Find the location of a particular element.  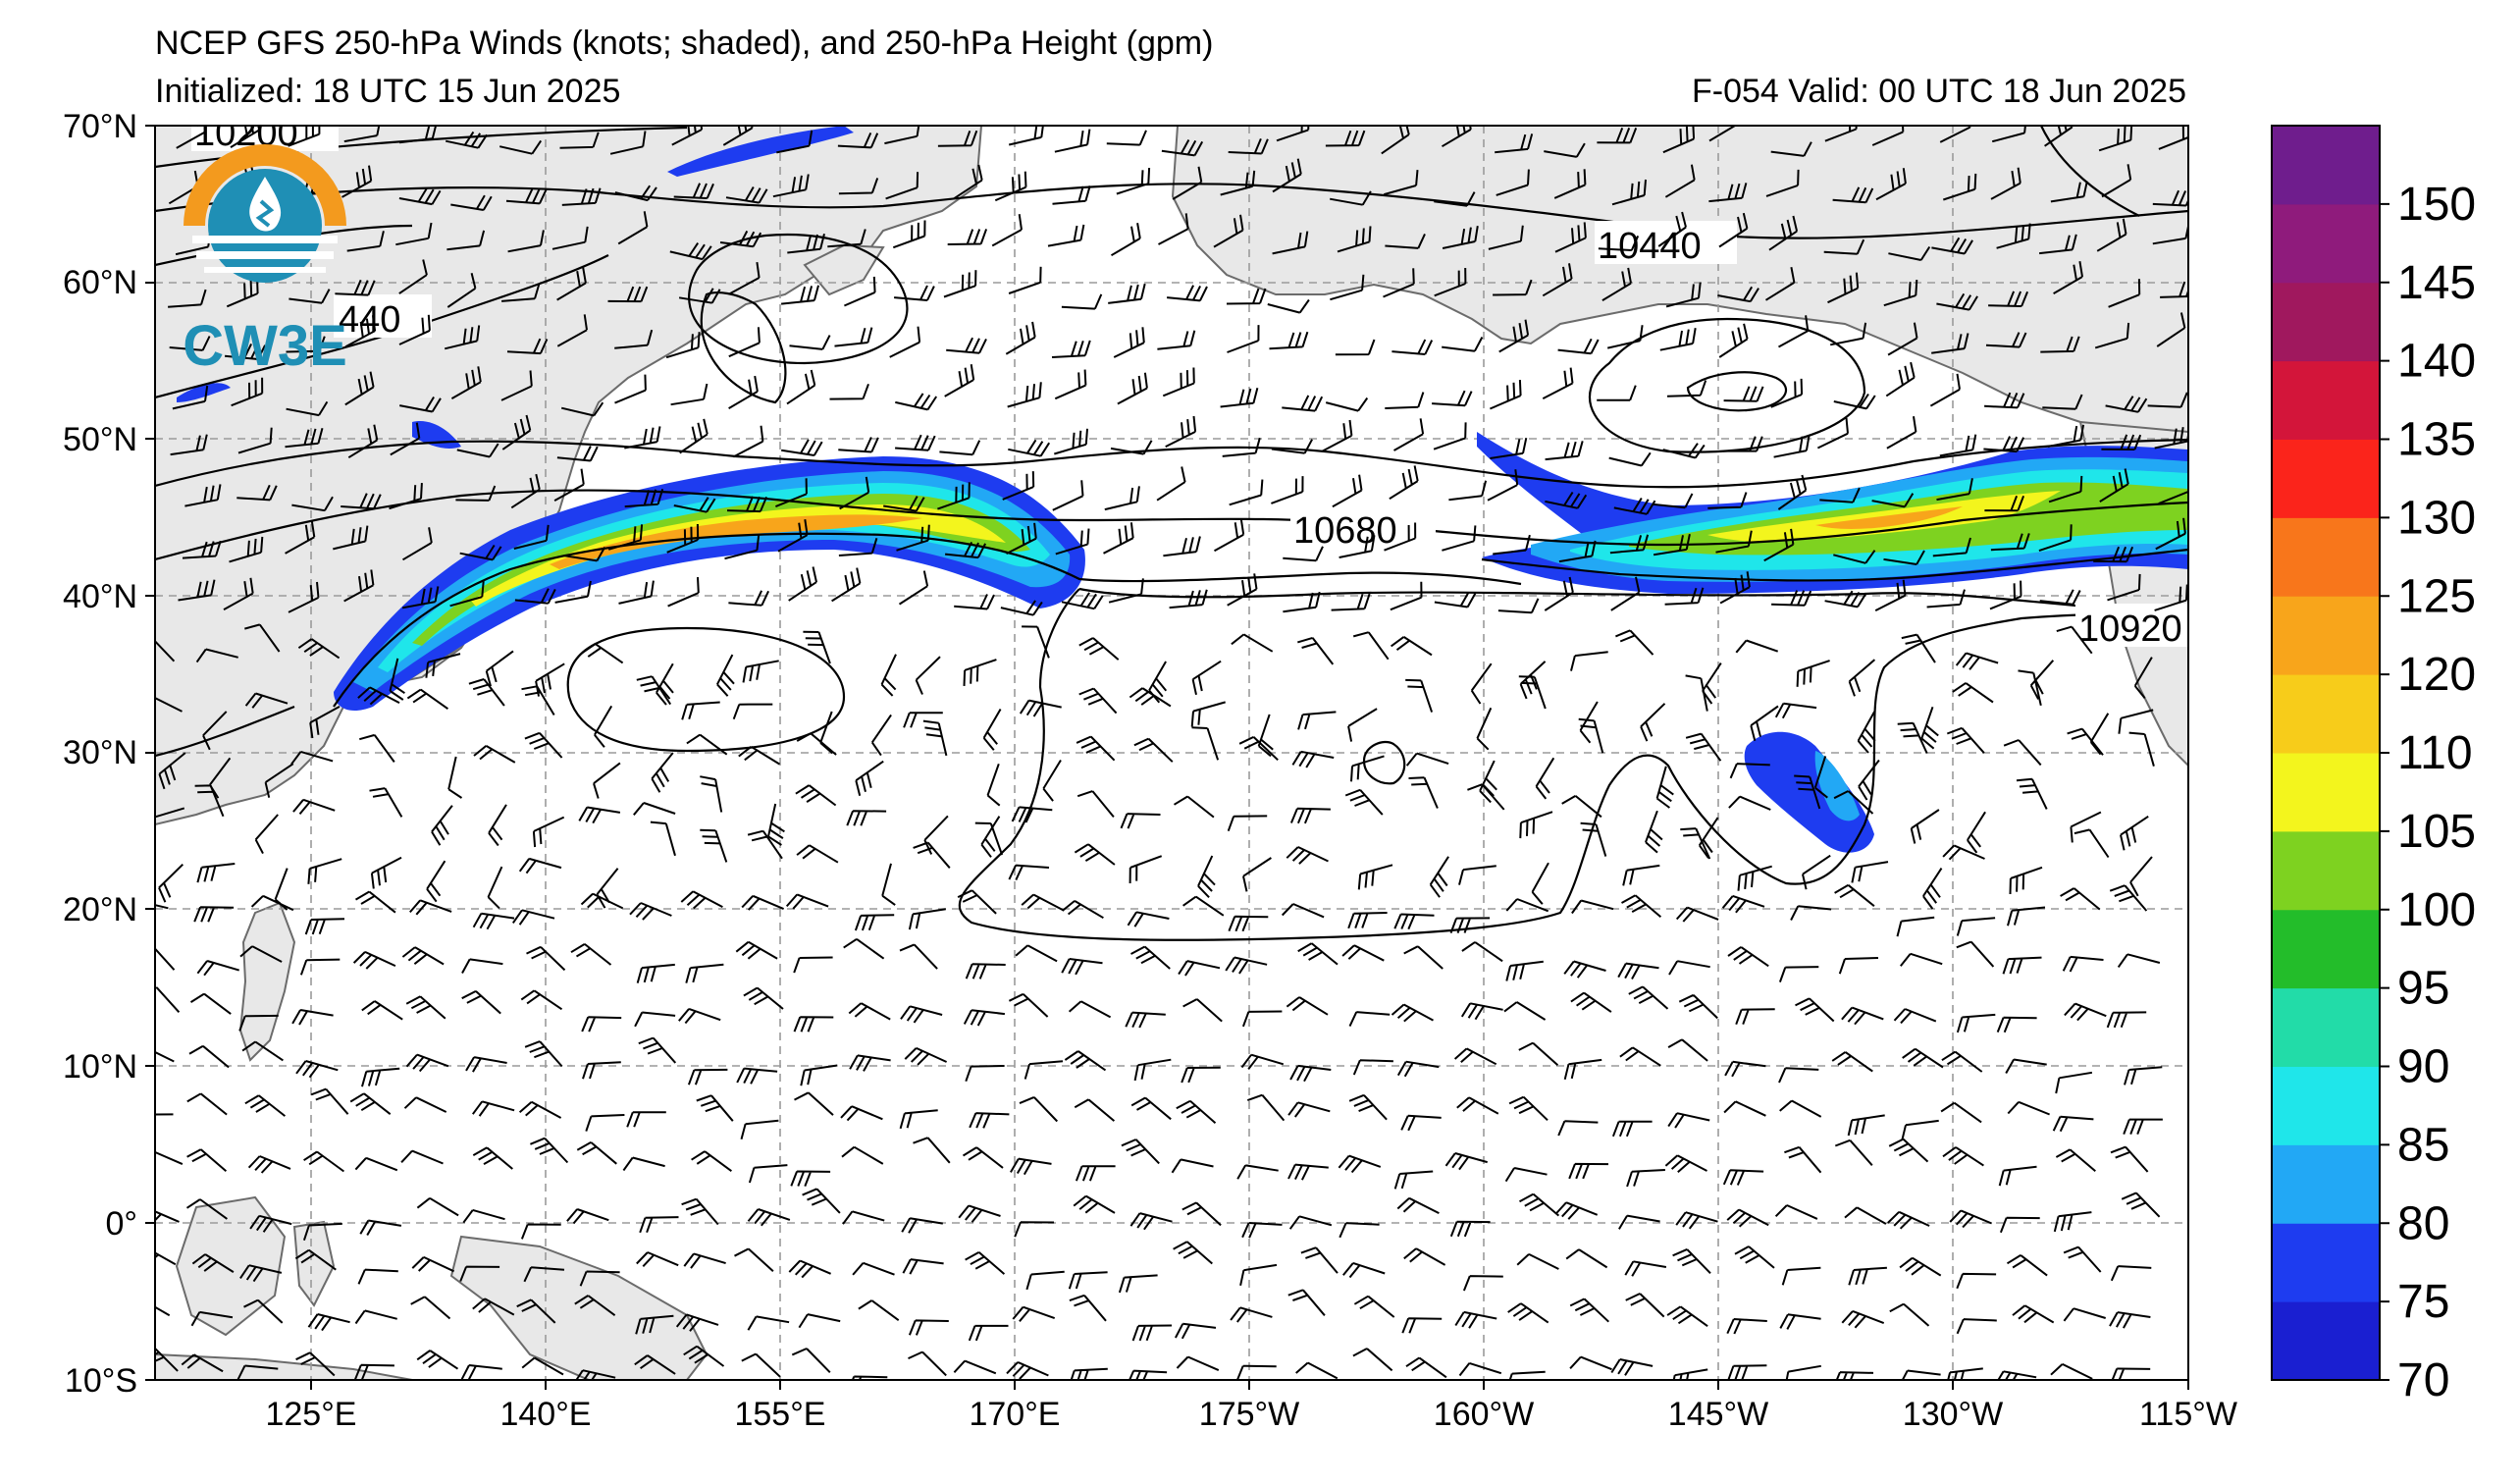

lon-label: 140°E is located at coordinates (545, 1415).